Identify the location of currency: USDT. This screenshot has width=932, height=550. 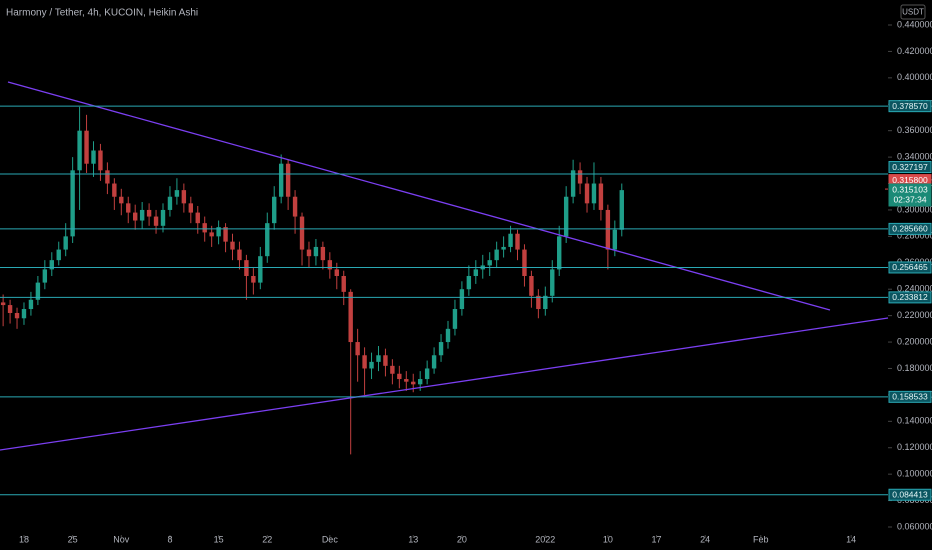
(913, 12).